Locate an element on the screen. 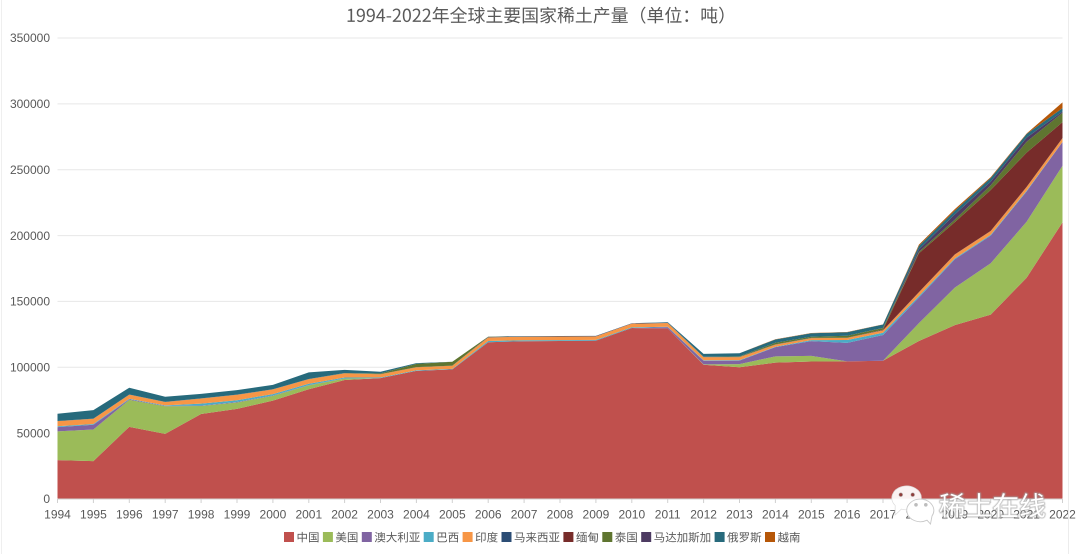  svg-text: 2013 is located at coordinates (739, 515).